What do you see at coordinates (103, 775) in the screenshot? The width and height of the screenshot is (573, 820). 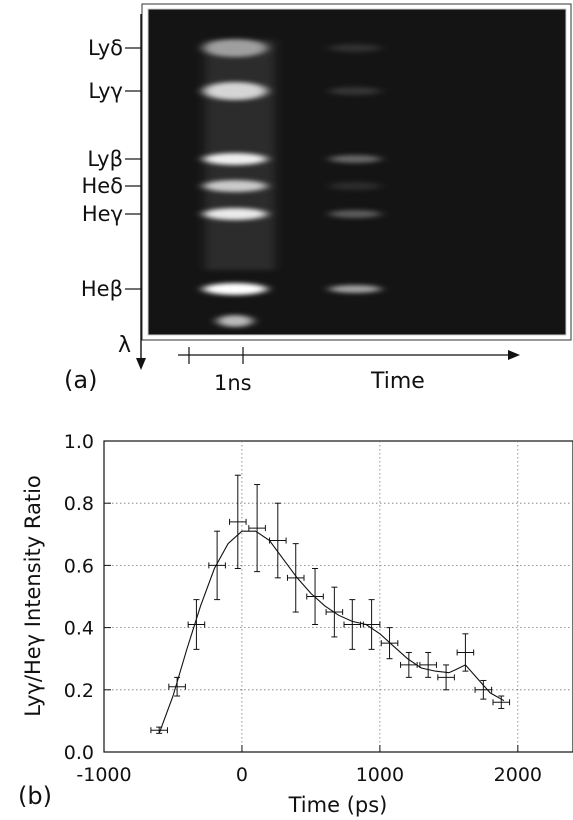 I see `x-tick-label: -1000` at bounding box center [103, 775].